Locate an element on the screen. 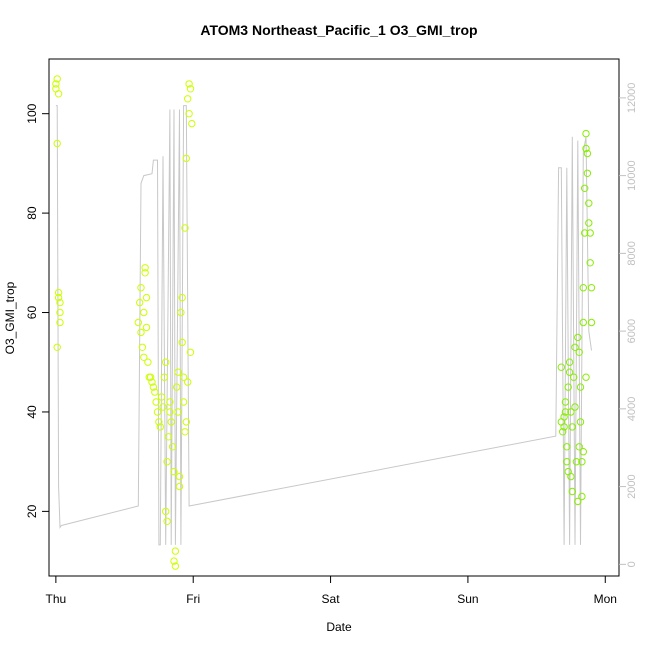 The width and height of the screenshot is (650, 655). x-tick-label: Fri is located at coordinates (193, 599).